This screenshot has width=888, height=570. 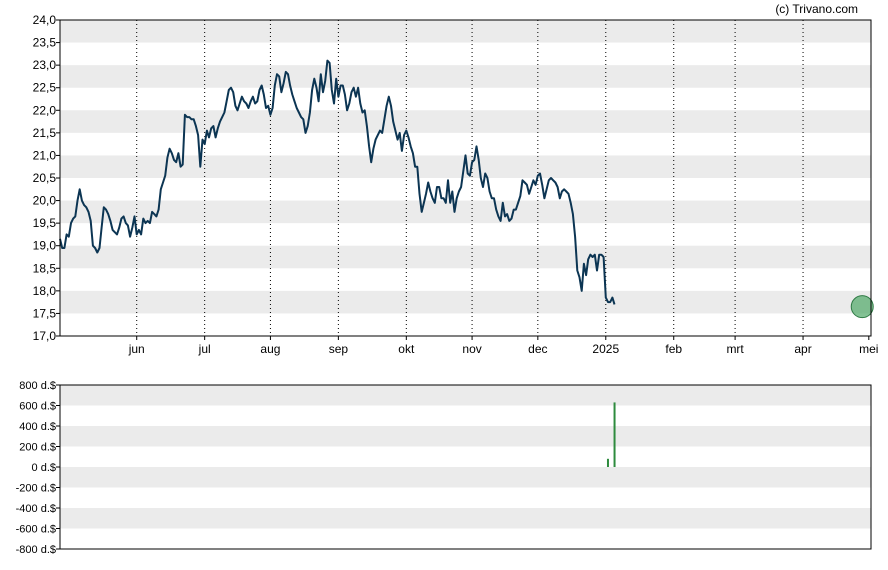 I want to click on y-tick-label: 22,0, so click(x=45, y=110).